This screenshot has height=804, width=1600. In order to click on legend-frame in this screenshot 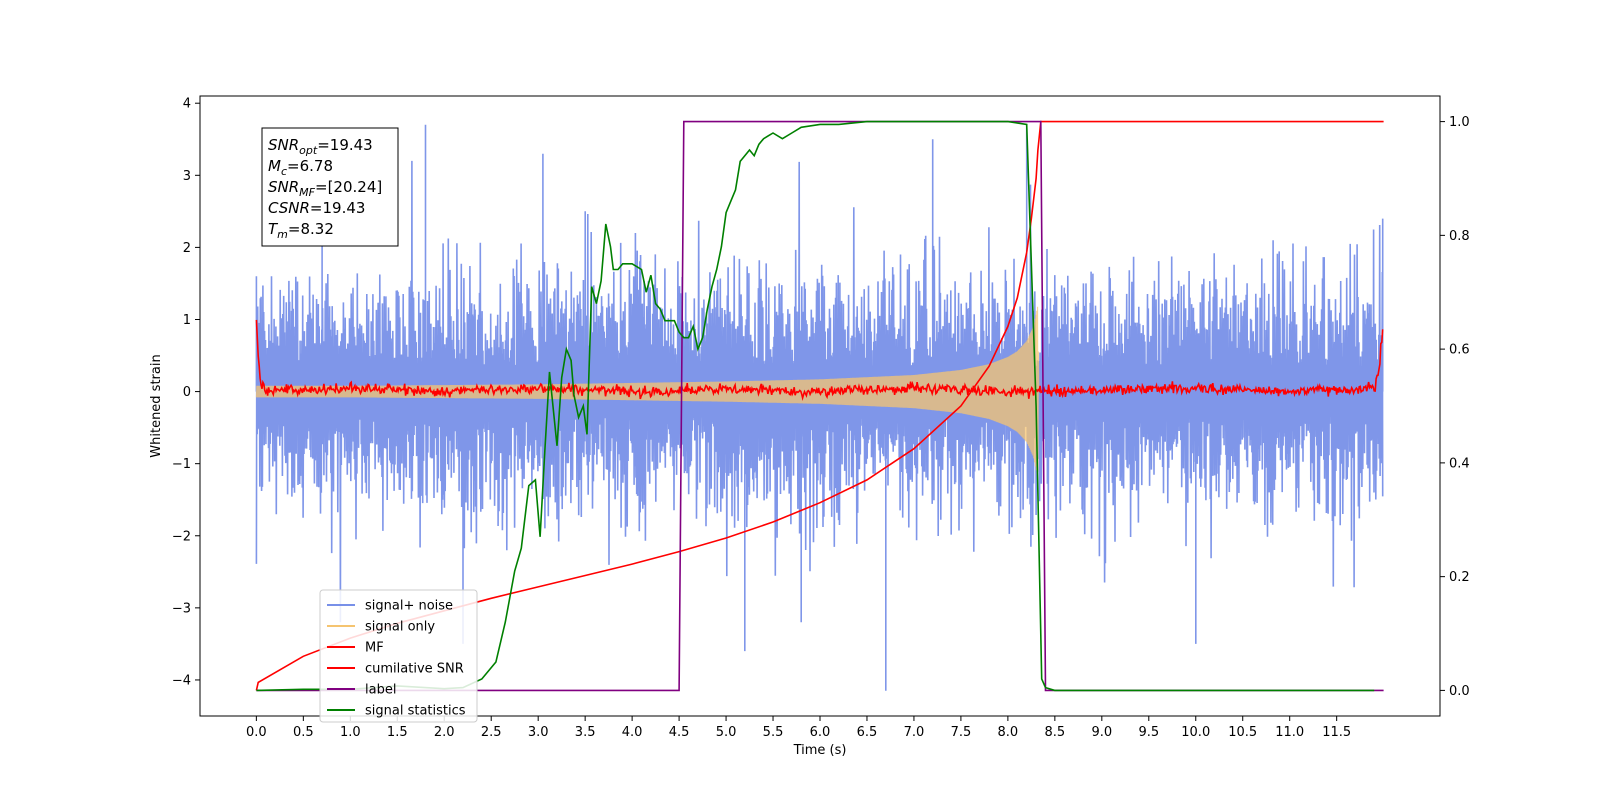, I will do `click(398, 656)`.